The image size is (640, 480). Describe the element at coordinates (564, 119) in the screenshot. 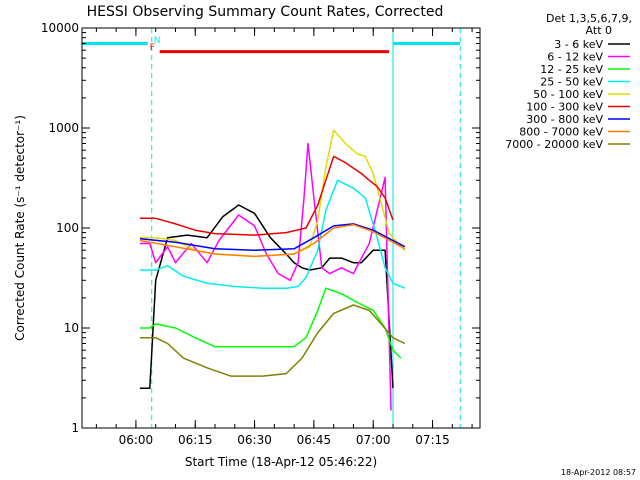

I see `legend-label: 300 - 800 keV` at that location.